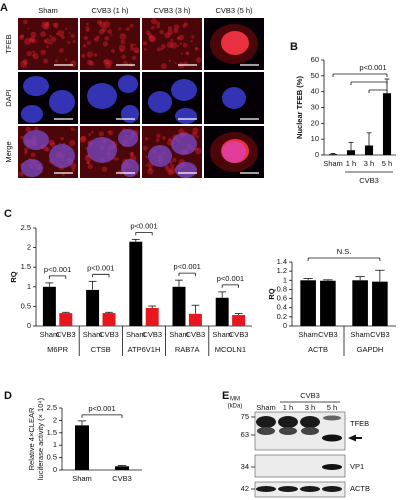 This screenshot has width=403, height=500. I want to click on annotation: N.S., so click(344, 251).